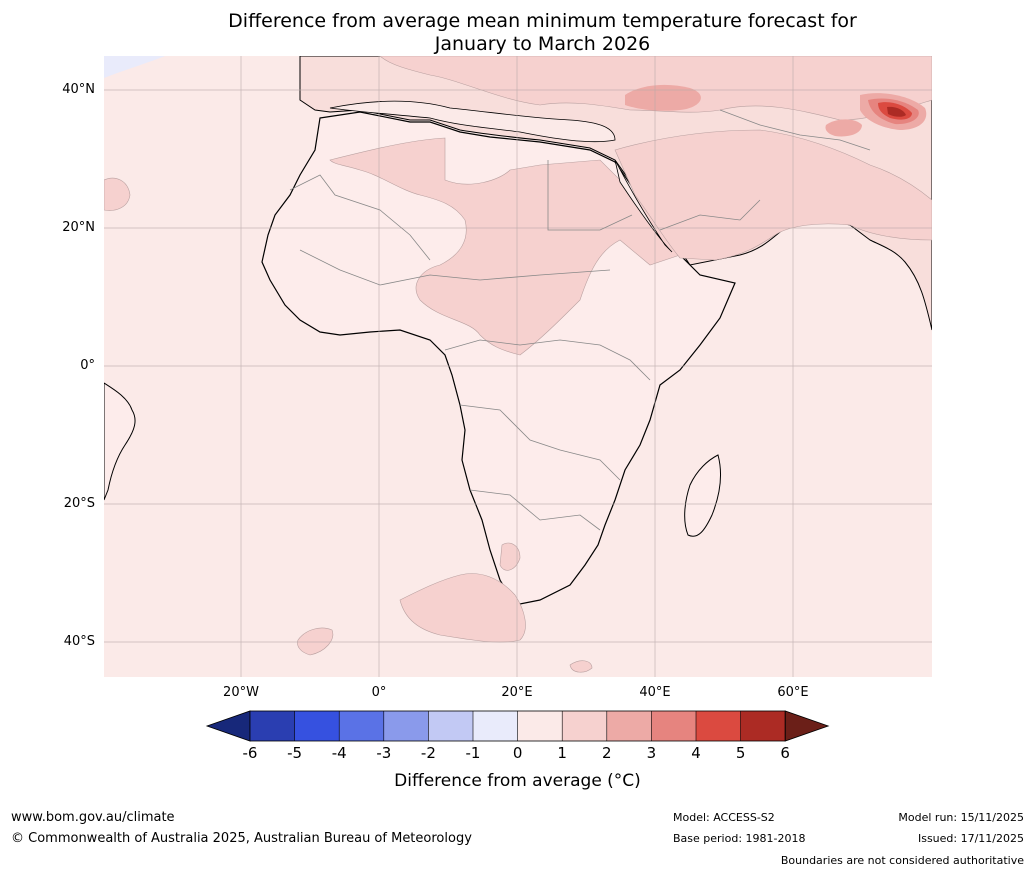  What do you see at coordinates (79, 641) in the screenshot?
I see `lat-label-40s: 40°S` at bounding box center [79, 641].